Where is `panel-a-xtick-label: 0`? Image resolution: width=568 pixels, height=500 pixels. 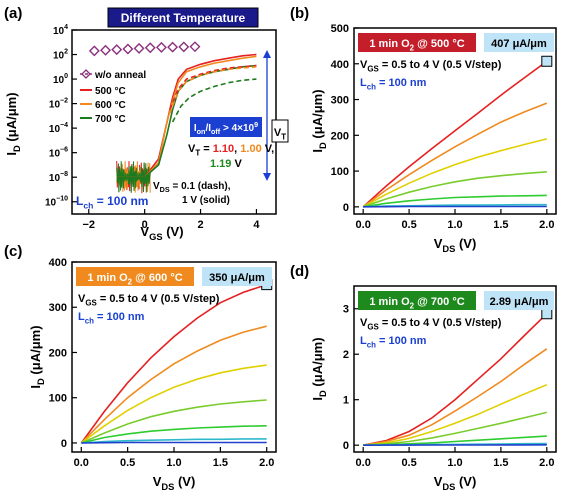 panel-a-xtick-label: 0 is located at coordinates (145, 225).